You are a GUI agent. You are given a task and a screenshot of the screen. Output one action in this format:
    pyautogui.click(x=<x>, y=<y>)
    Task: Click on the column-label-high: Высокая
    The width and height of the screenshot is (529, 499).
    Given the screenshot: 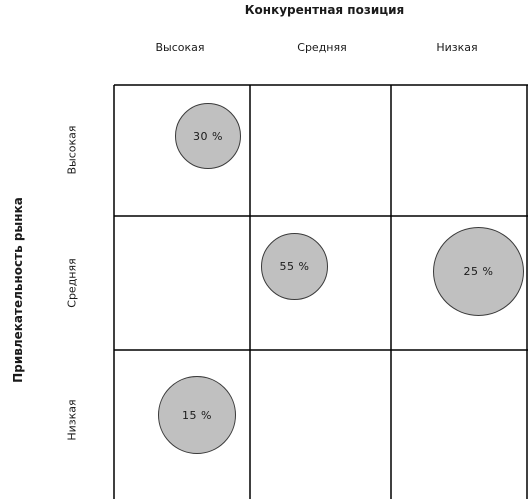 What is the action you would take?
    pyautogui.click(x=180, y=47)
    